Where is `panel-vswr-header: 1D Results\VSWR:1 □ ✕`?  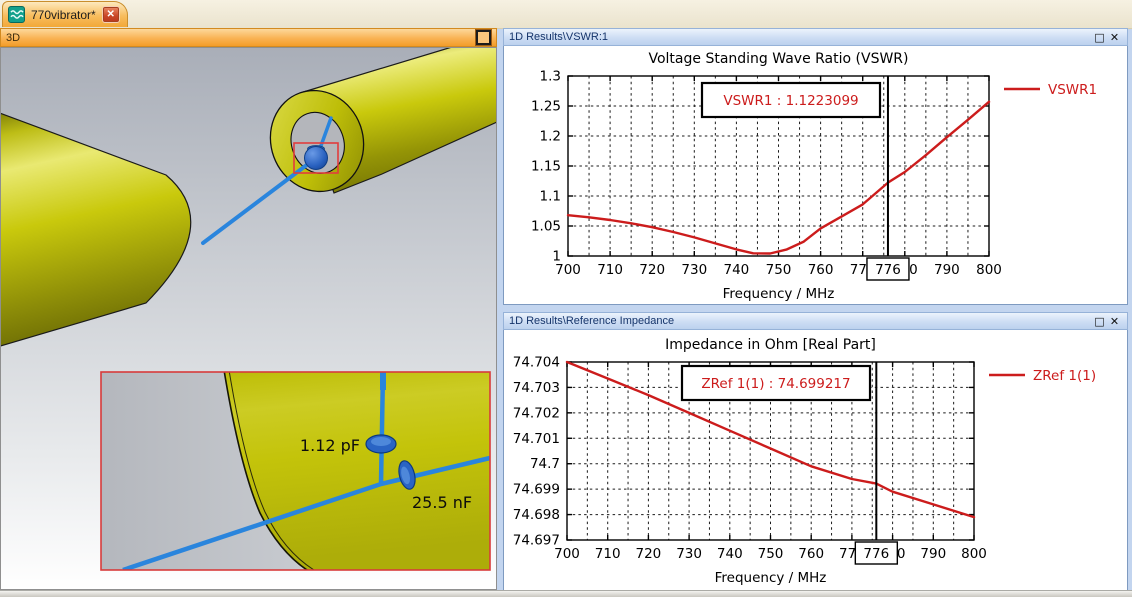 panel-vswr-header: 1D Results\VSWR:1 □ ✕ is located at coordinates (815, 37).